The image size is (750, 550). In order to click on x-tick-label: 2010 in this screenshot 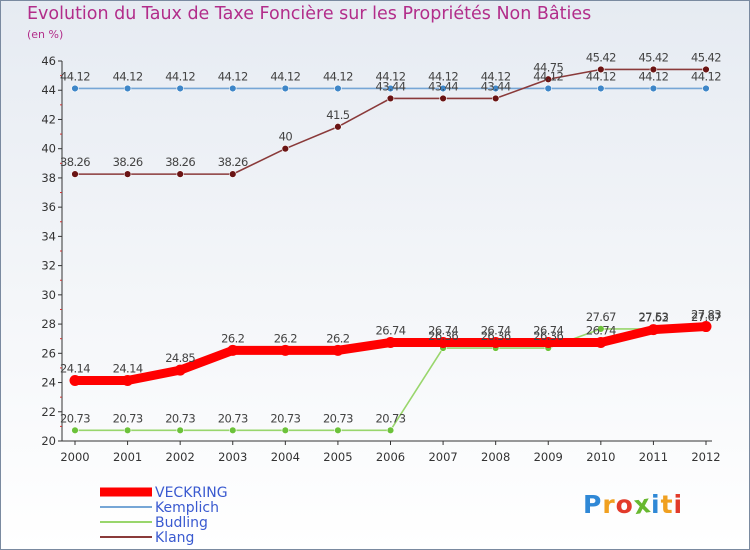, I will do `click(600, 457)`.